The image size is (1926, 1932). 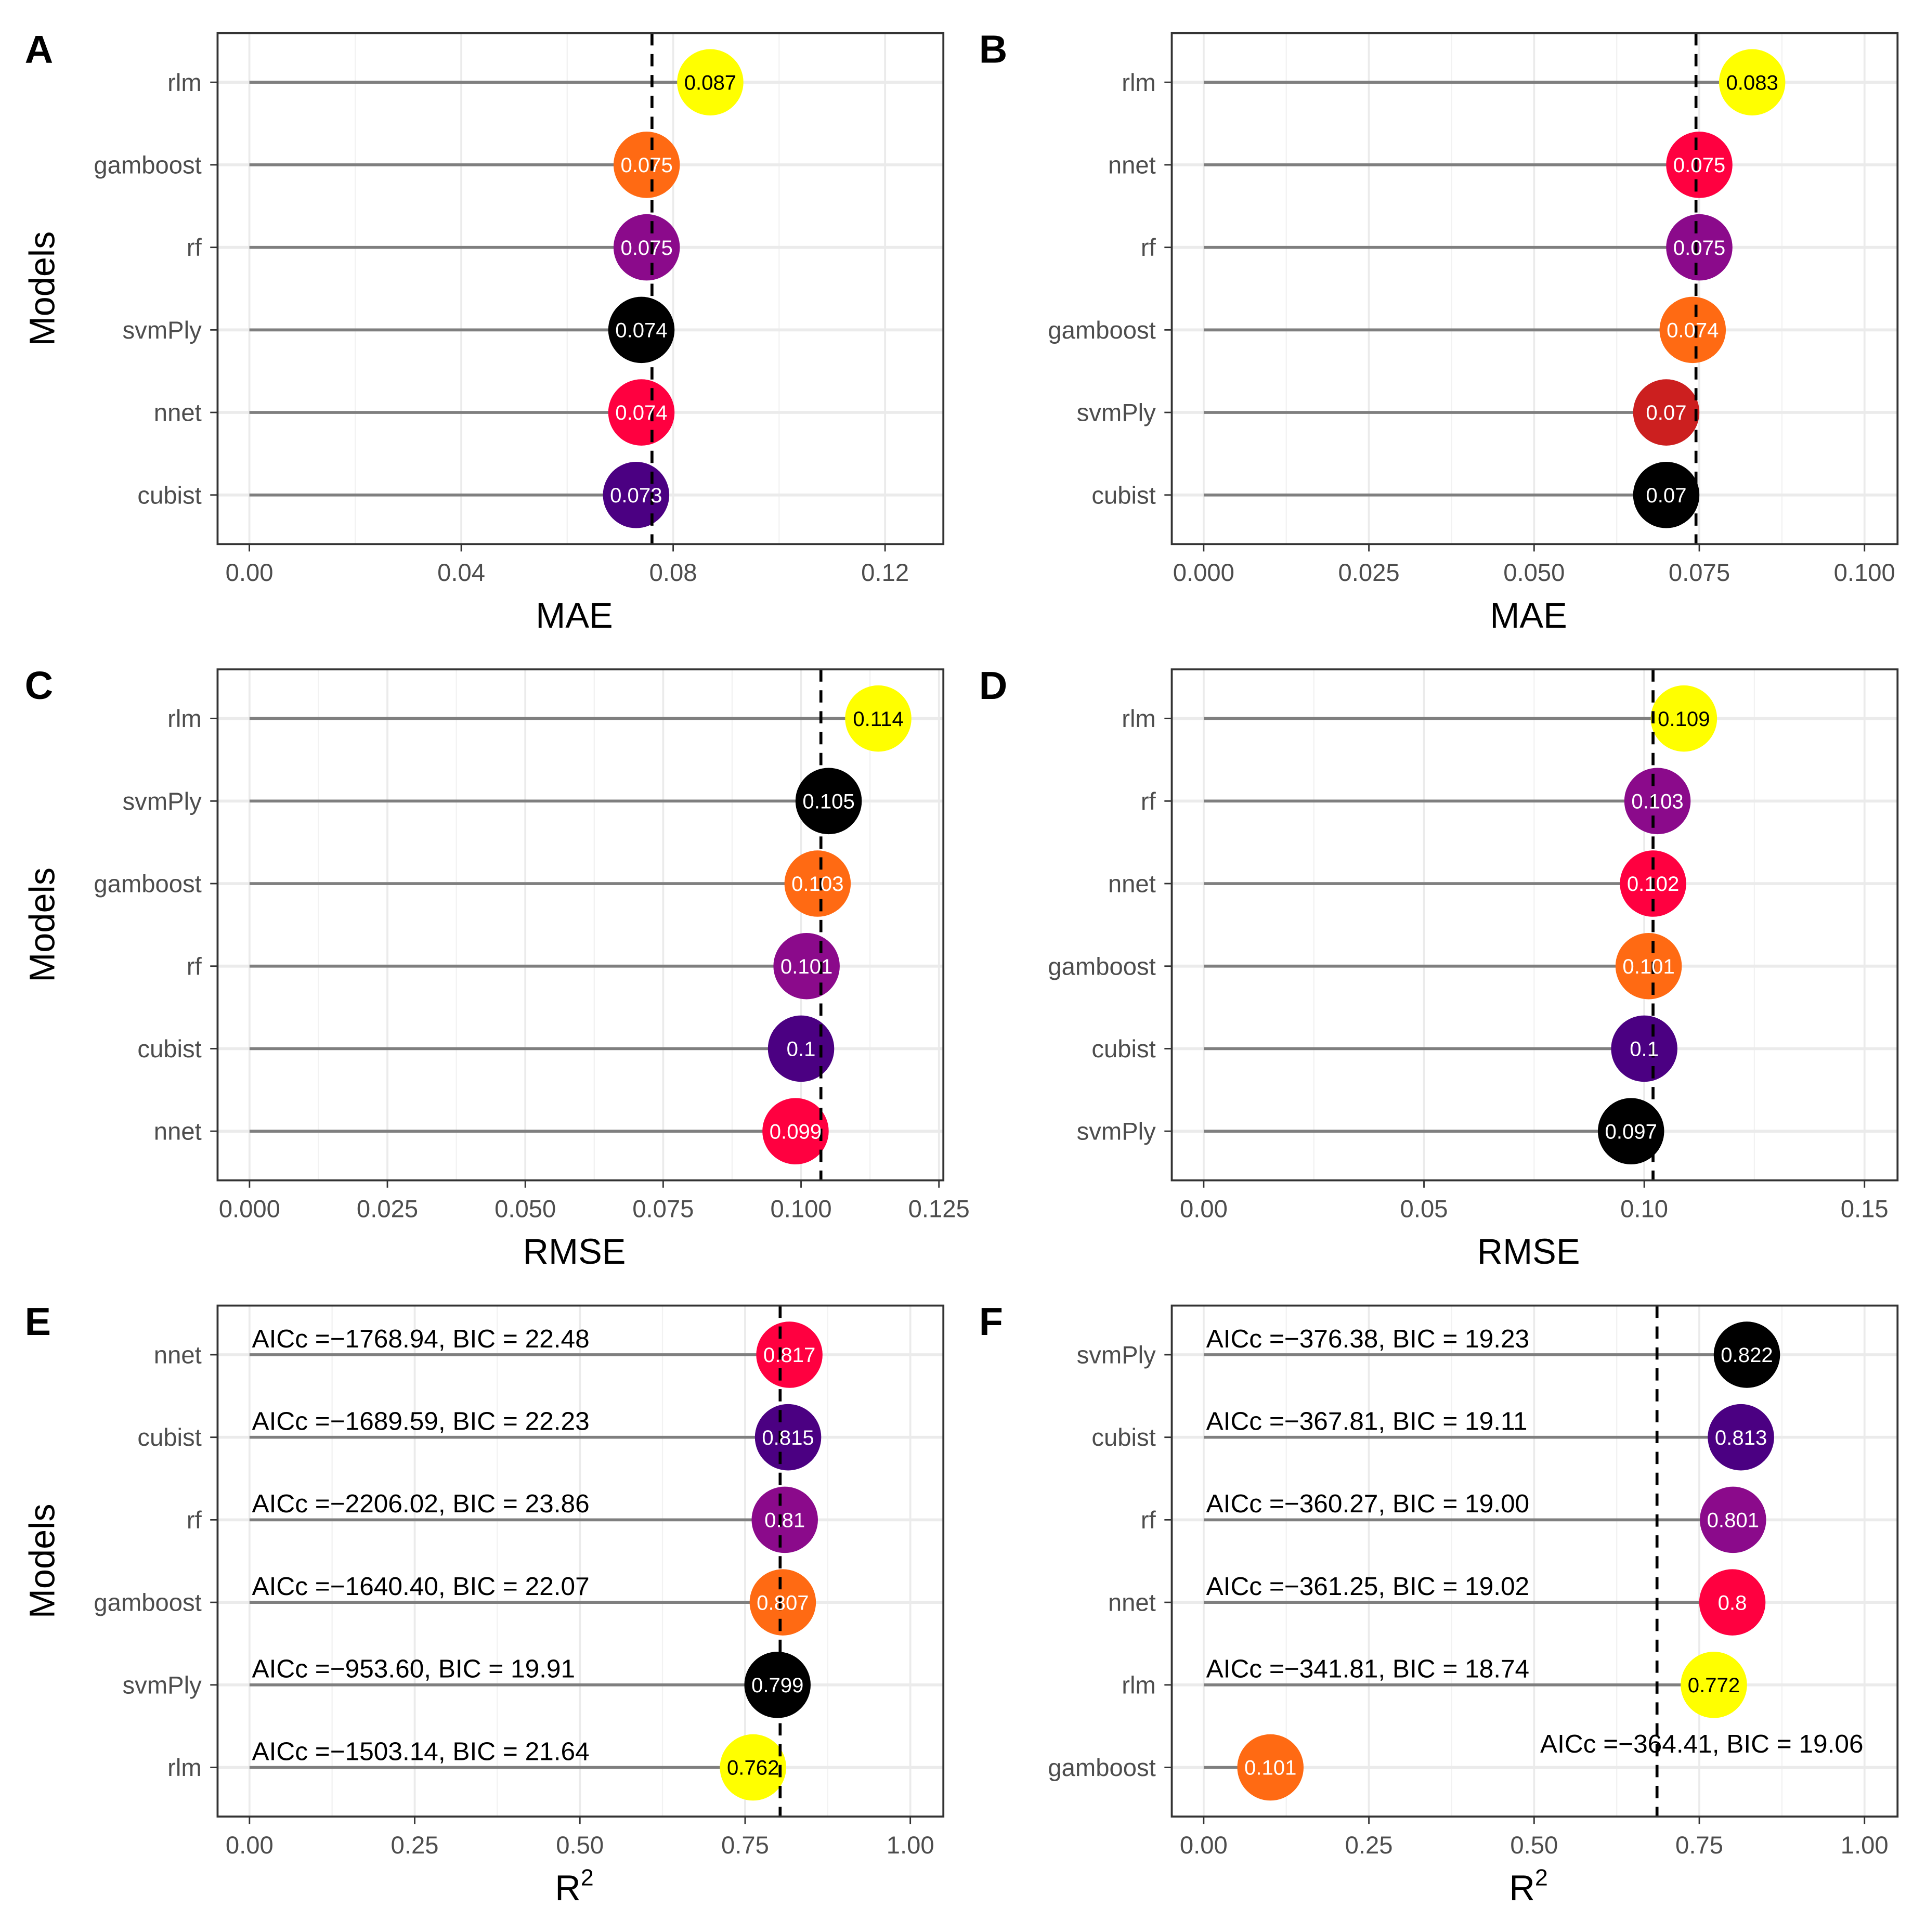 What do you see at coordinates (421, 1422) in the screenshot?
I see `aic-bic-annotation: AICc =−1689.59, BIC = 22.23` at bounding box center [421, 1422].